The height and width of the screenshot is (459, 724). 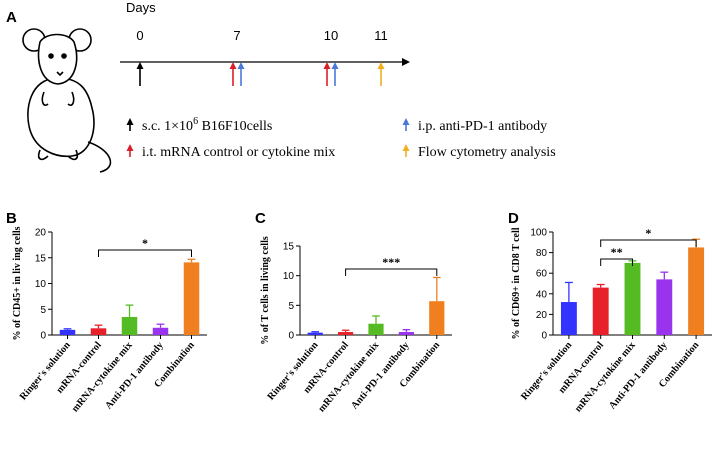 What do you see at coordinates (17, 283) in the screenshot?
I see `y-axis-label: % of CD45+ in liv ing cells` at bounding box center [17, 283].